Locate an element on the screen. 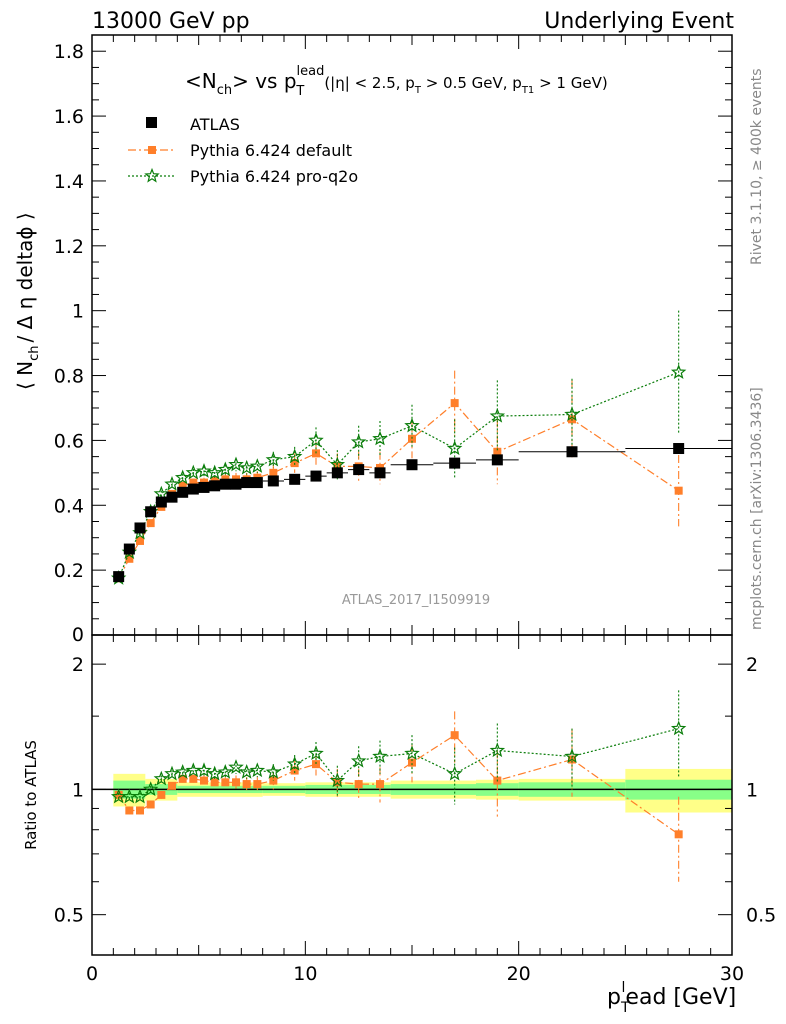  xlabel-sub: T is located at coordinates (625, 1008).